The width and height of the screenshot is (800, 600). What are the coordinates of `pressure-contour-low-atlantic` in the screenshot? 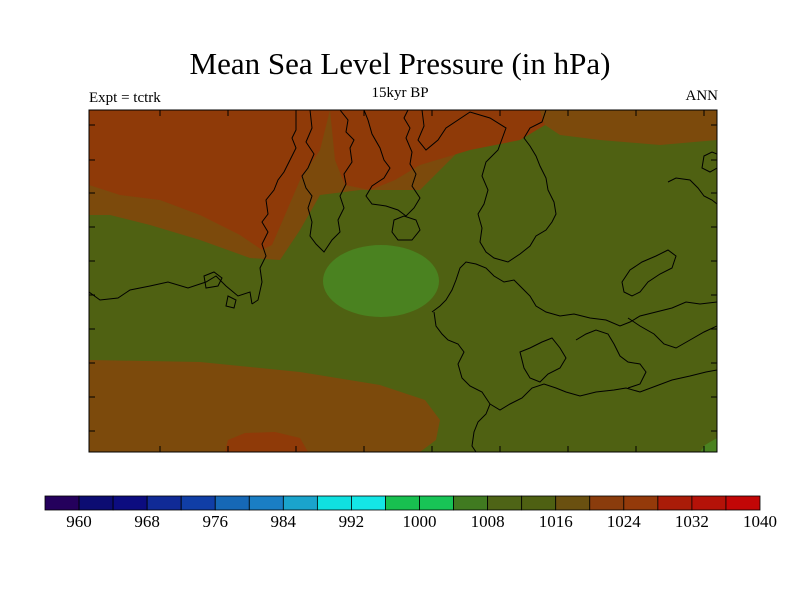 It's located at (381, 281).